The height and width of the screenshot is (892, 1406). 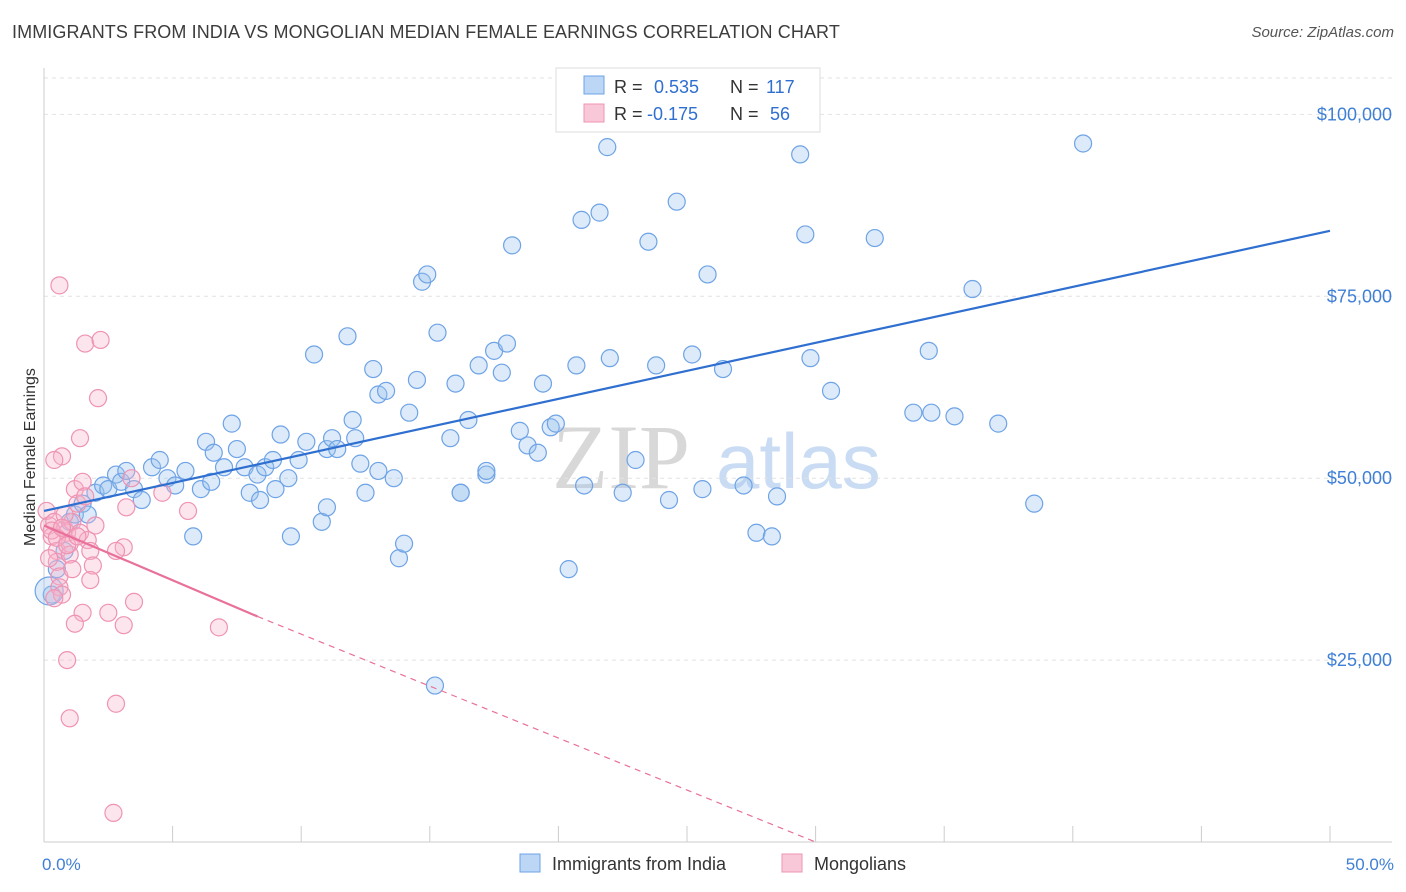 I want to click on y-tick-label-50000: $50,000, so click(x=1359, y=478).